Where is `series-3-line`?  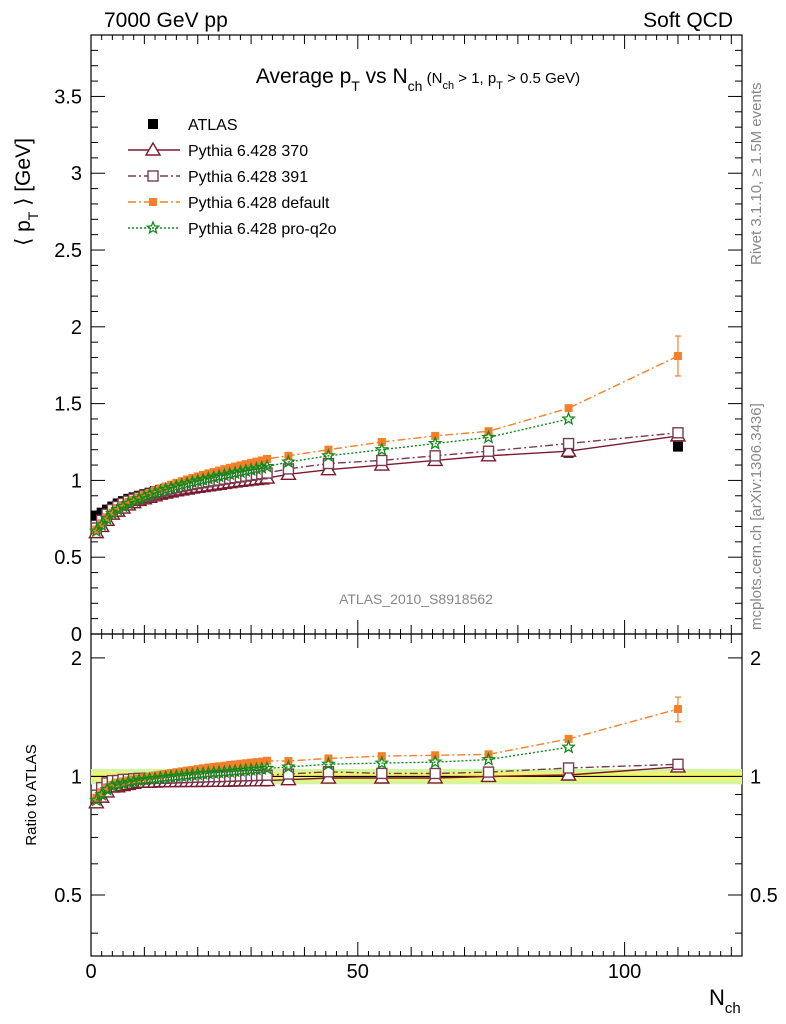 series-3-line is located at coordinates (387, 443).